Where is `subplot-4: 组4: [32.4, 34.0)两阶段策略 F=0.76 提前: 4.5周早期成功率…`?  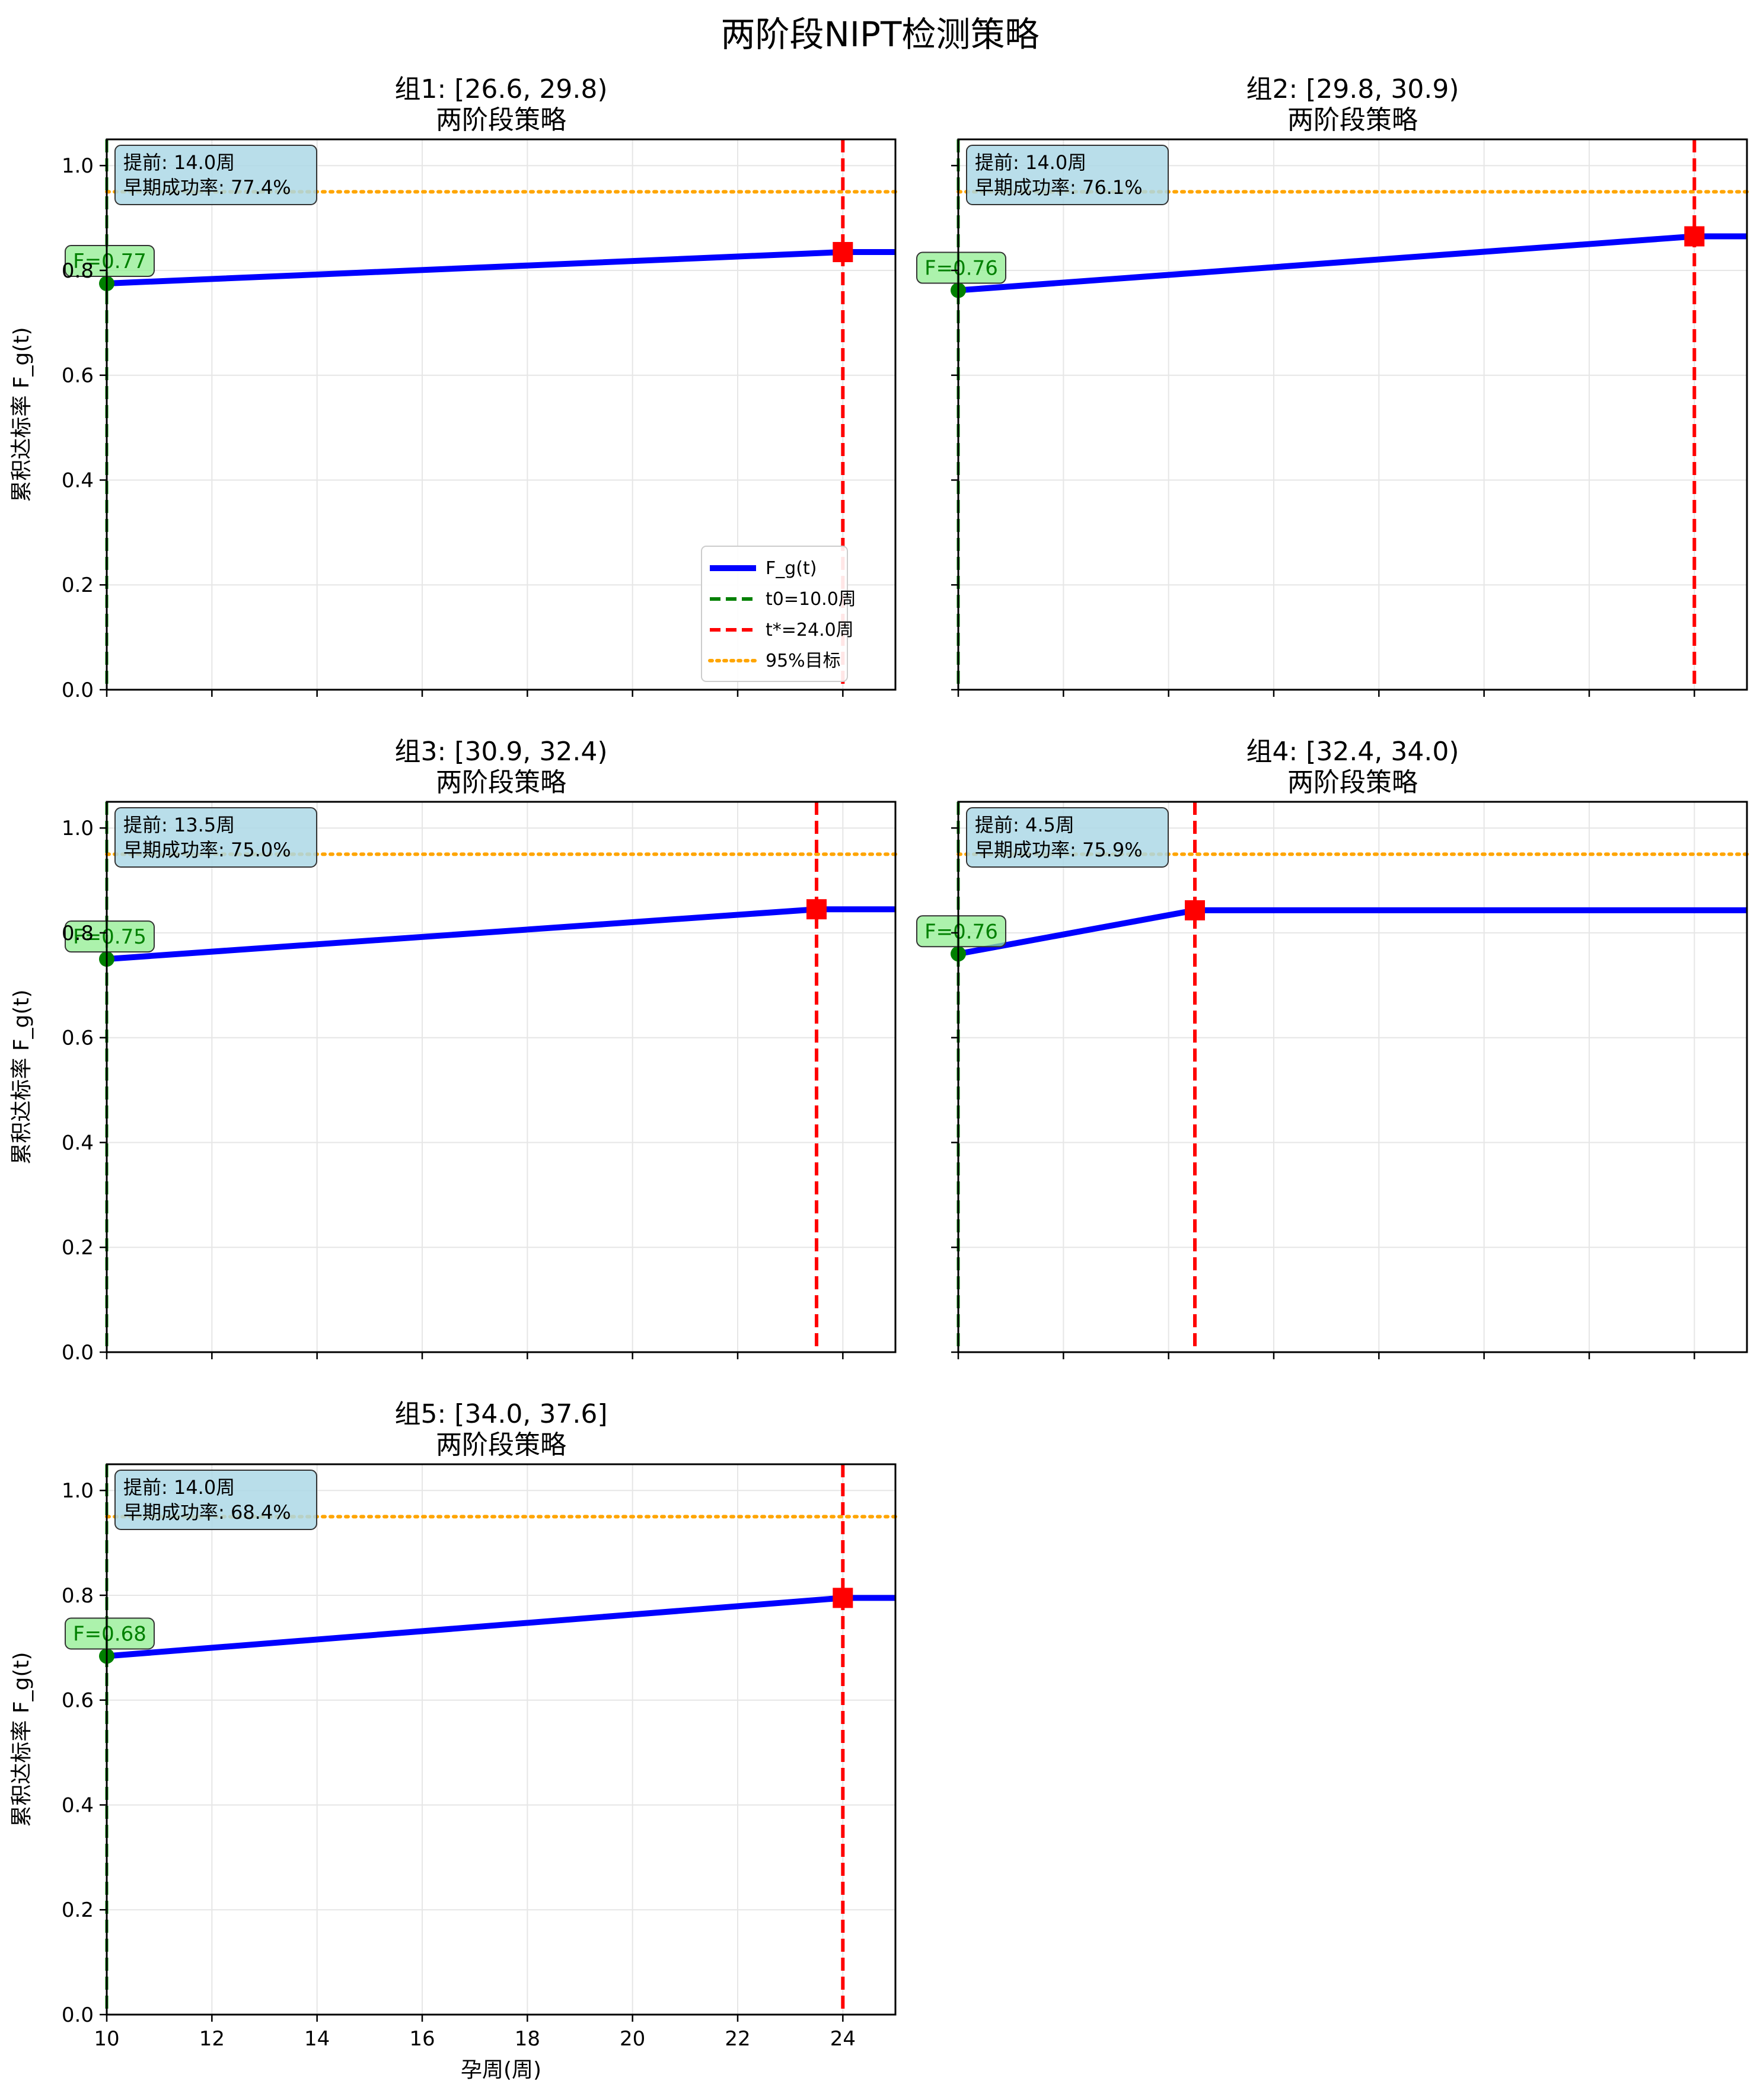 subplot-4: 组4: [32.4, 34.0)两阶段策略 F=0.76 提前: 4.5周早期成功率… is located at coordinates (1332, 1048).